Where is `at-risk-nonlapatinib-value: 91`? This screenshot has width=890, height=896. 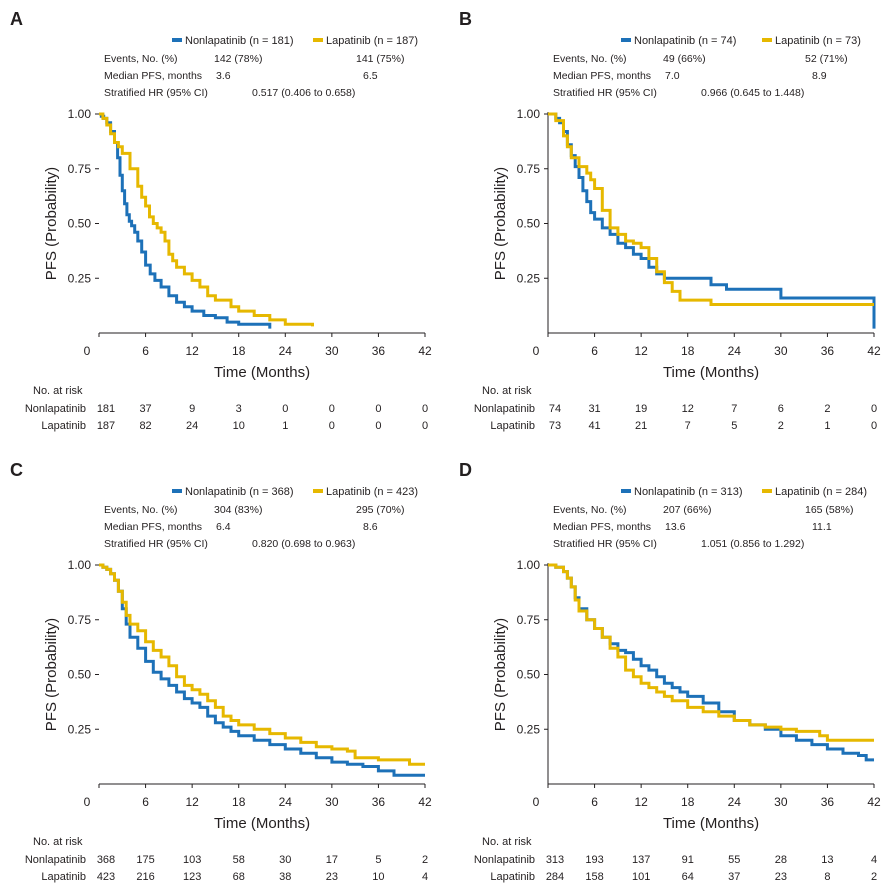
at-risk-nonlapatinib-value: 91 is located at coordinates (688, 860).